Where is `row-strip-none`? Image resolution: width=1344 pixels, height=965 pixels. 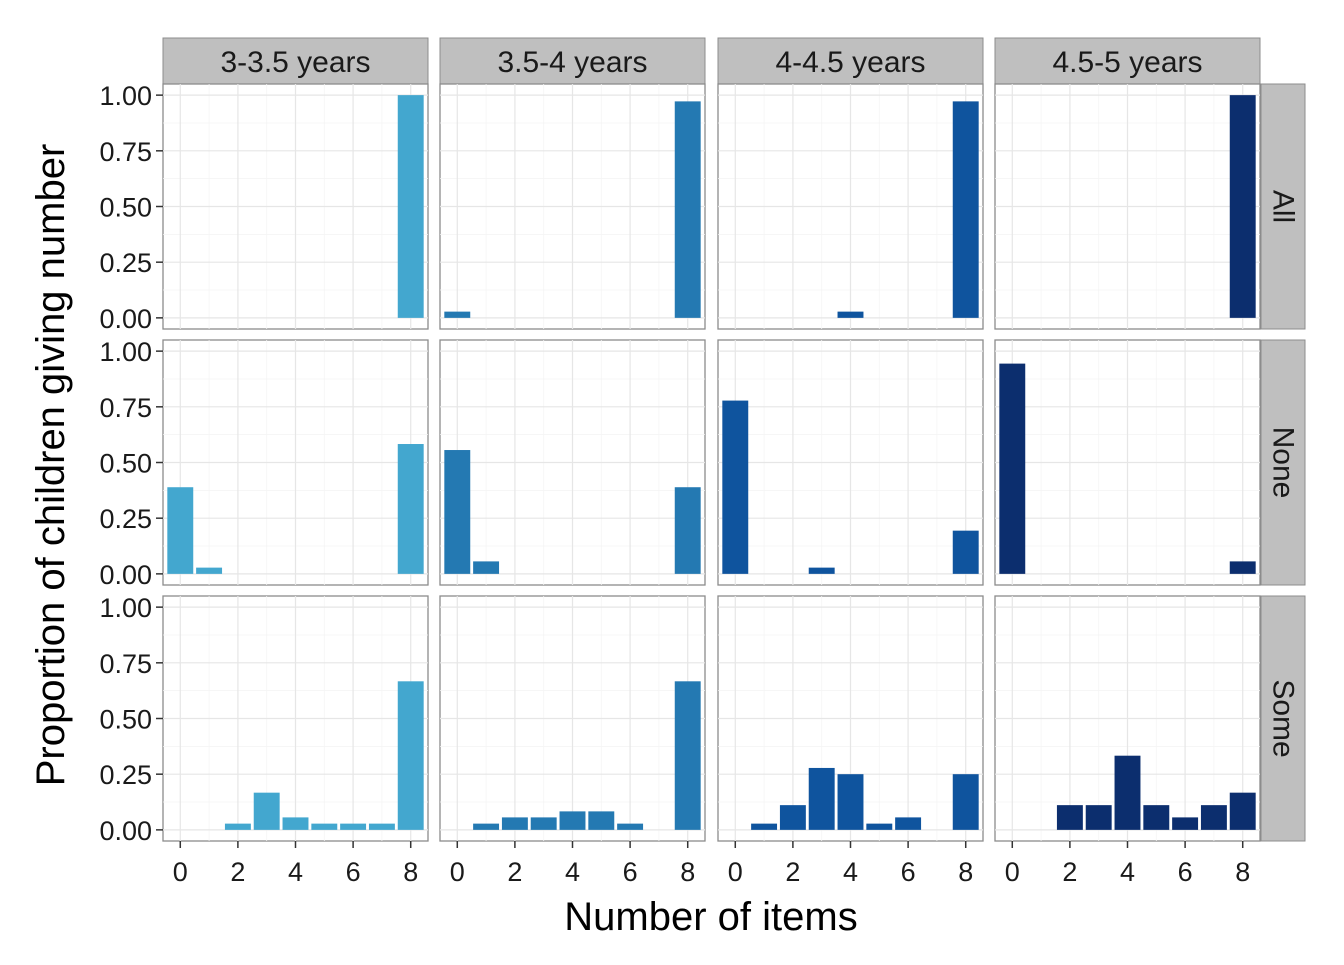
row-strip-none is located at coordinates (1283, 462).